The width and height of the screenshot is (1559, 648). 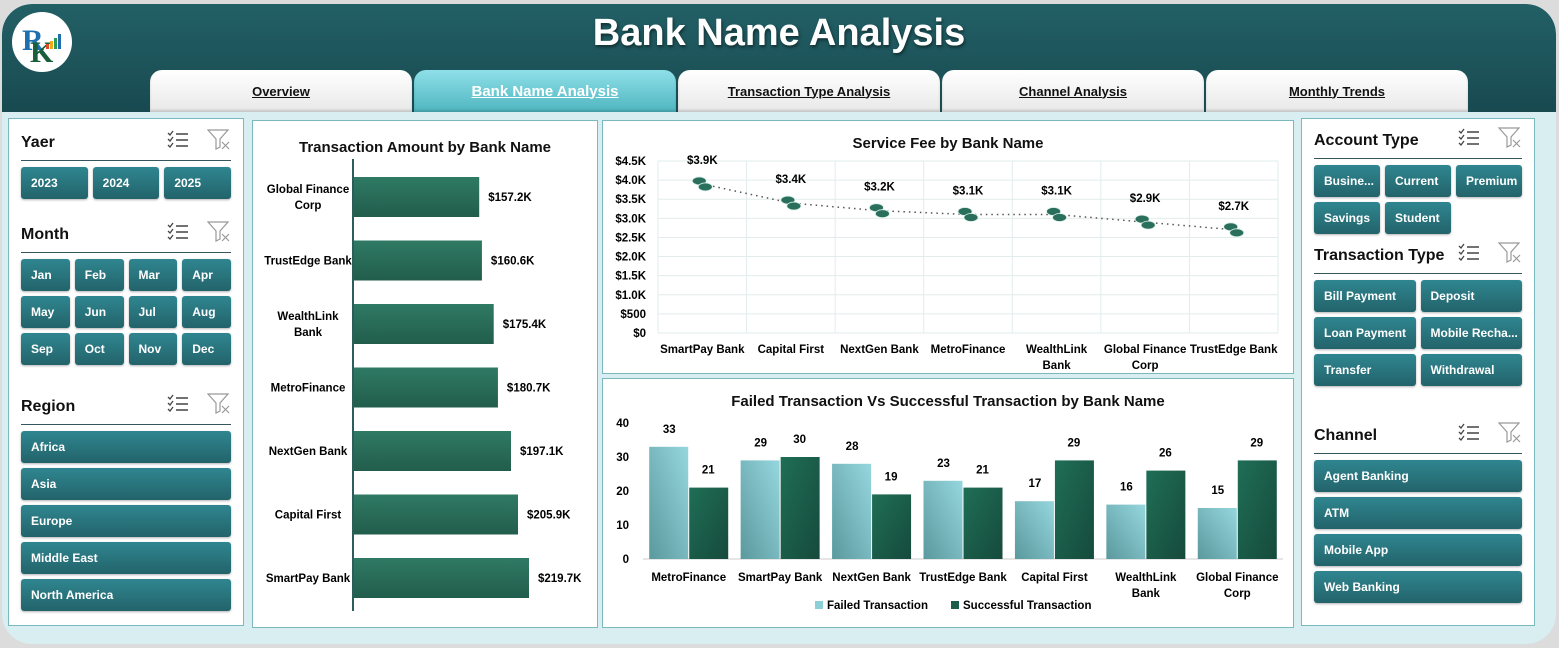 What do you see at coordinates (126, 447) in the screenshot?
I see `slicer-item-africa: Africa` at bounding box center [126, 447].